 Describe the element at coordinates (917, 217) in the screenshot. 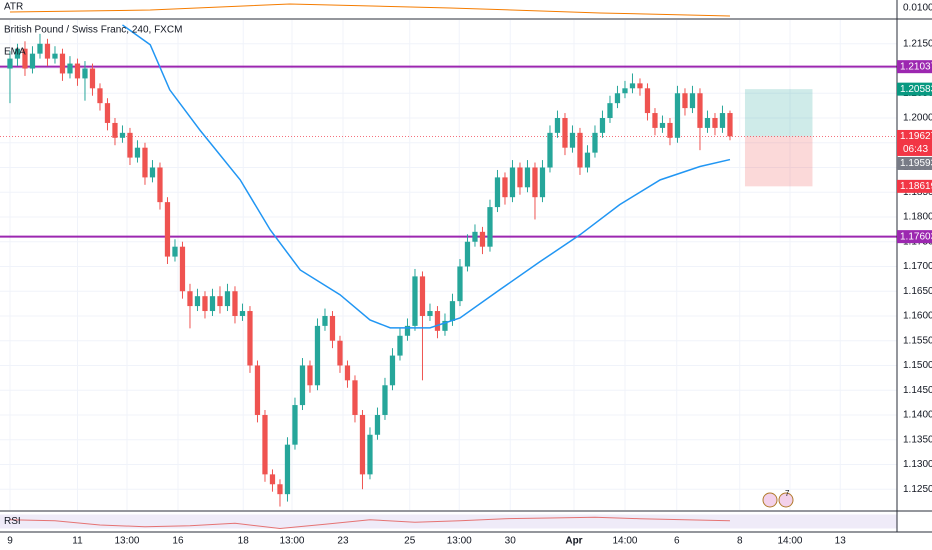

I see `y-tick-label: 1.18000` at that location.